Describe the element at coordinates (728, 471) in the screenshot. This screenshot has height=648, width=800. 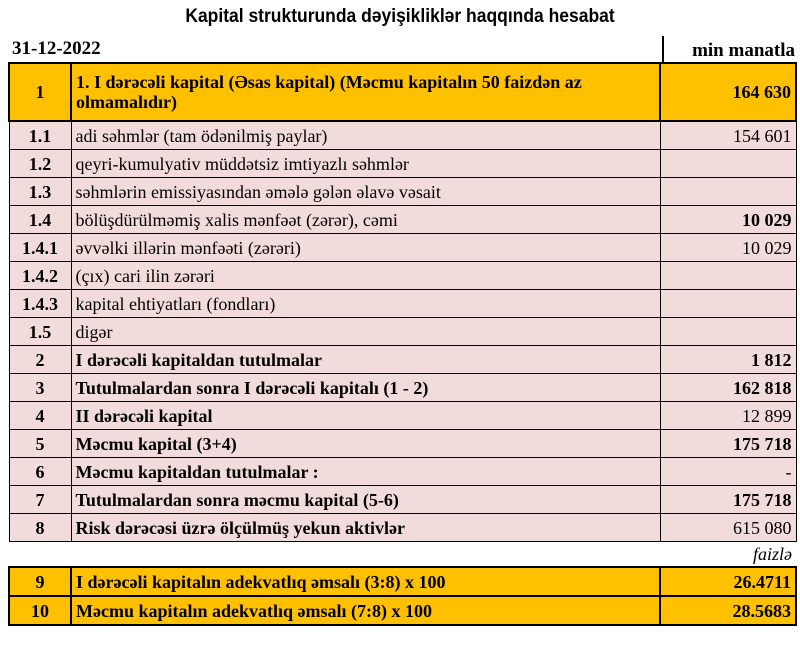
I see `row-value: -` at that location.